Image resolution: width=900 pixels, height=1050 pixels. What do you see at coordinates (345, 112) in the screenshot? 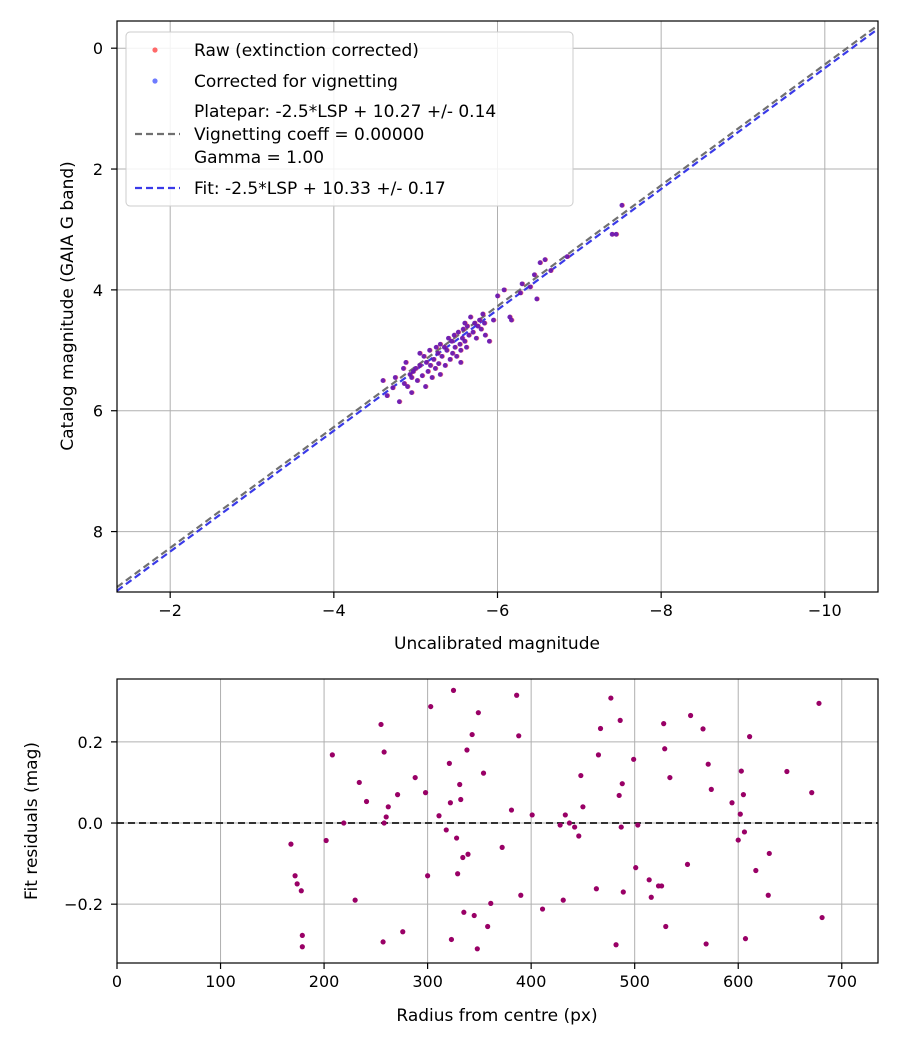
I see `legend-platepar-line-1: Platepar: -2.5*LSP + 10.27 +/- 0.14` at bounding box center [345, 112].